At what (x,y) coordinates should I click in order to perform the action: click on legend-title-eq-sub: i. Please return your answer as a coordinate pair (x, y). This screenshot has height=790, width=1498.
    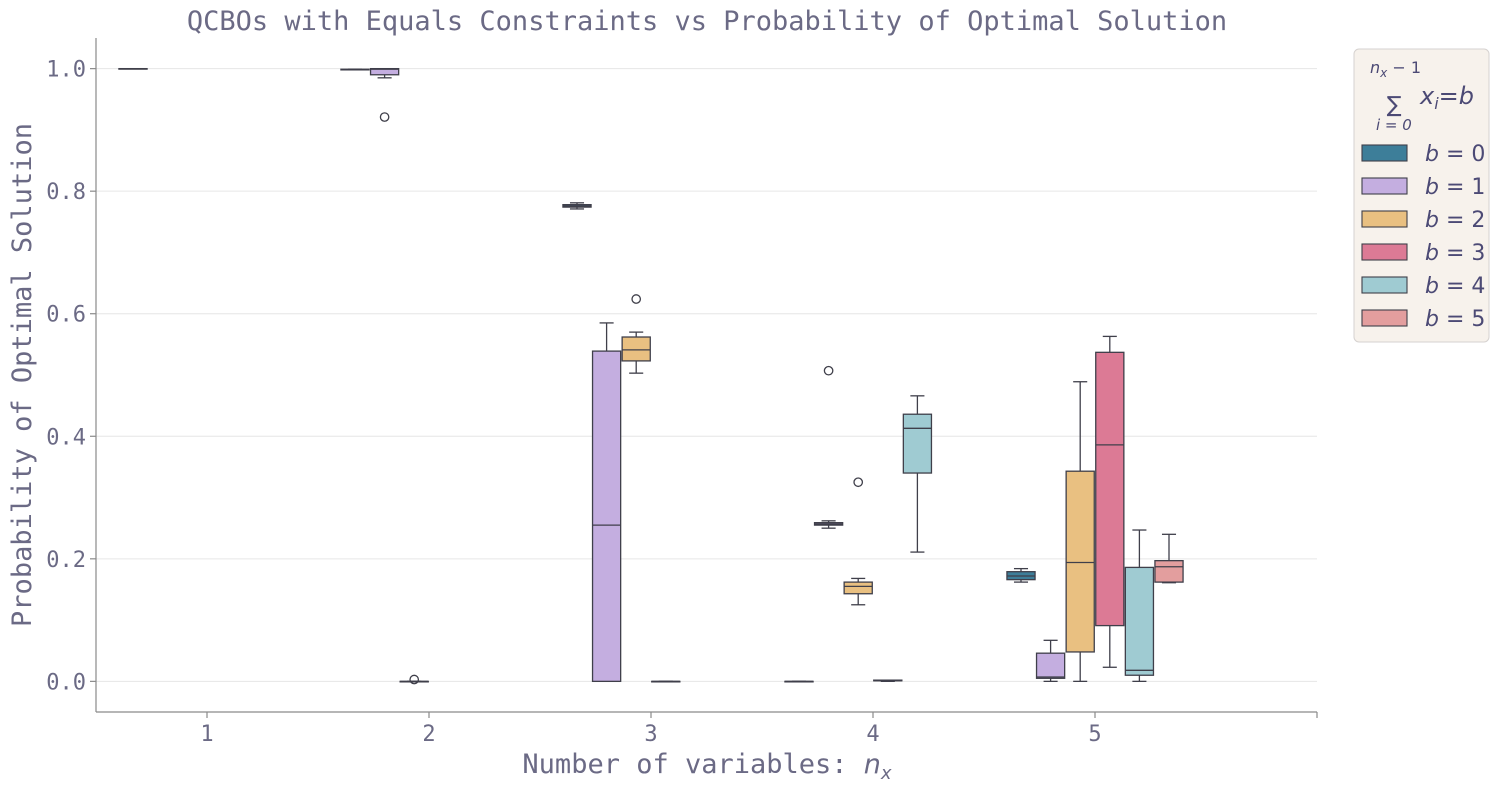
    Looking at the image, I should click on (1436, 103).